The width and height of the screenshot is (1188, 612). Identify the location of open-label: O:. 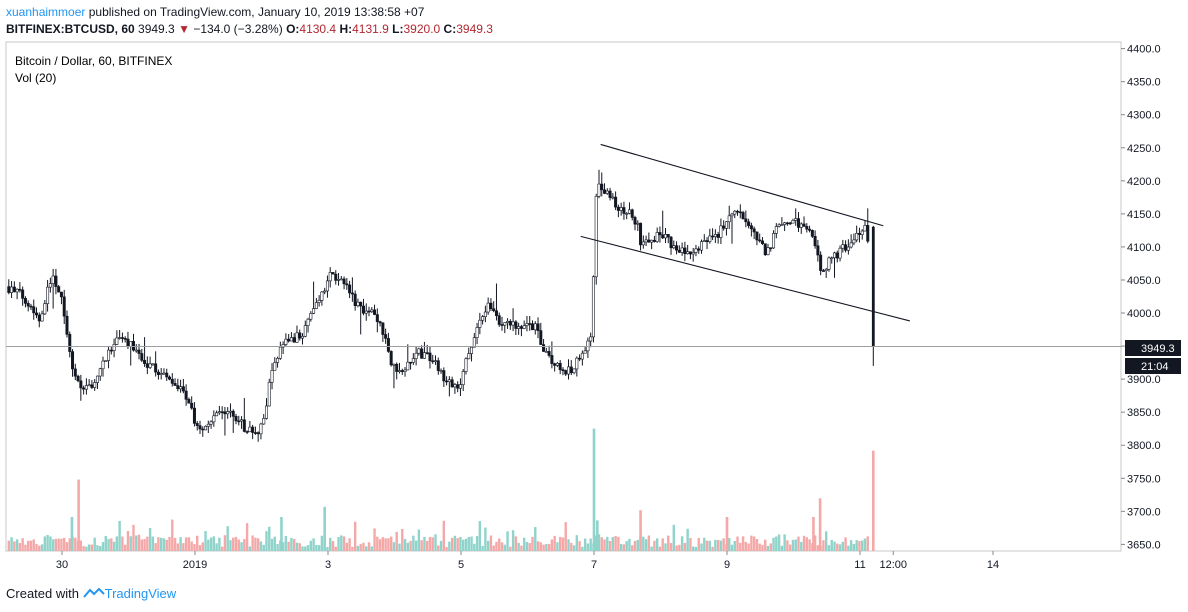
(293, 29).